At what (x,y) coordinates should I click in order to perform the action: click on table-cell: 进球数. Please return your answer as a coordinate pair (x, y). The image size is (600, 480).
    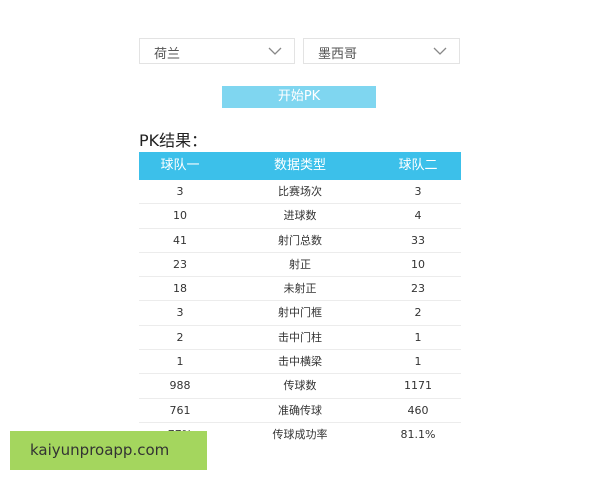
    Looking at the image, I should click on (300, 216).